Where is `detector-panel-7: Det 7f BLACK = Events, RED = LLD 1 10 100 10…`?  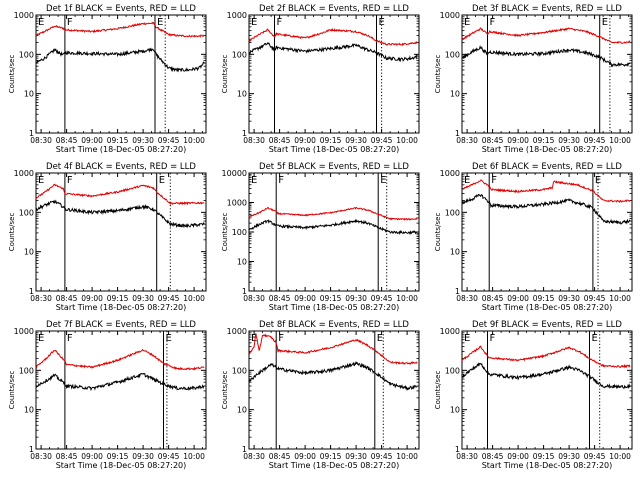 detector-panel-7: Det 7f BLACK = Events, RED = LLD 1 10 100 10… is located at coordinates (107, 395).